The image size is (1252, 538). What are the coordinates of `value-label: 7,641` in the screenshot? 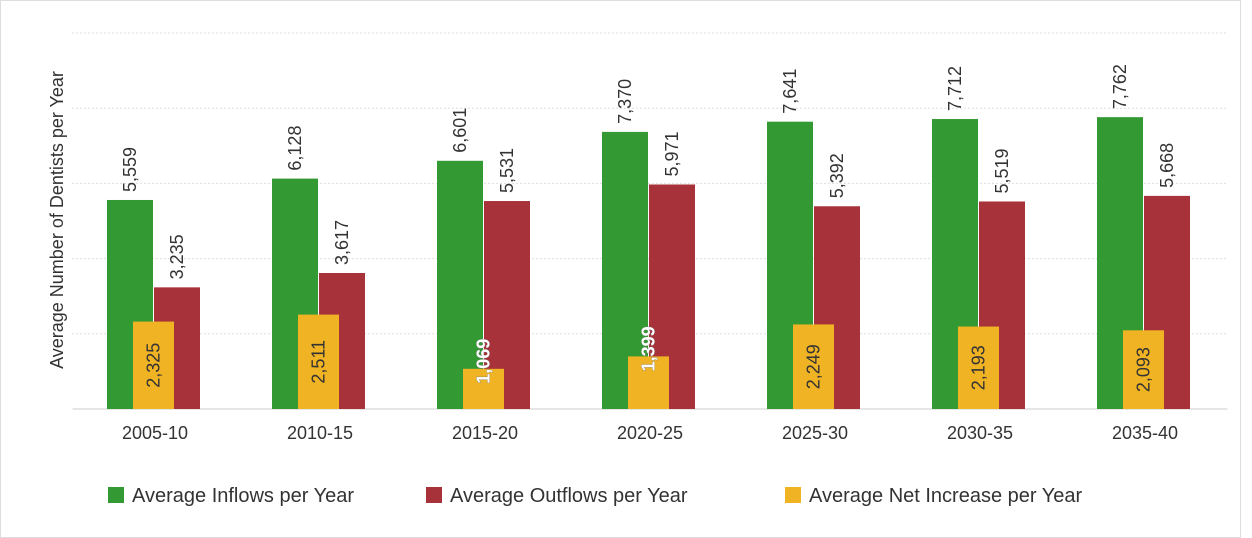 It's located at (790, 91).